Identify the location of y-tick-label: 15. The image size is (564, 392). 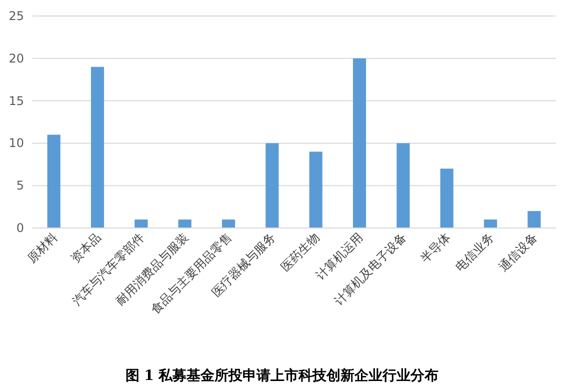
(16, 101).